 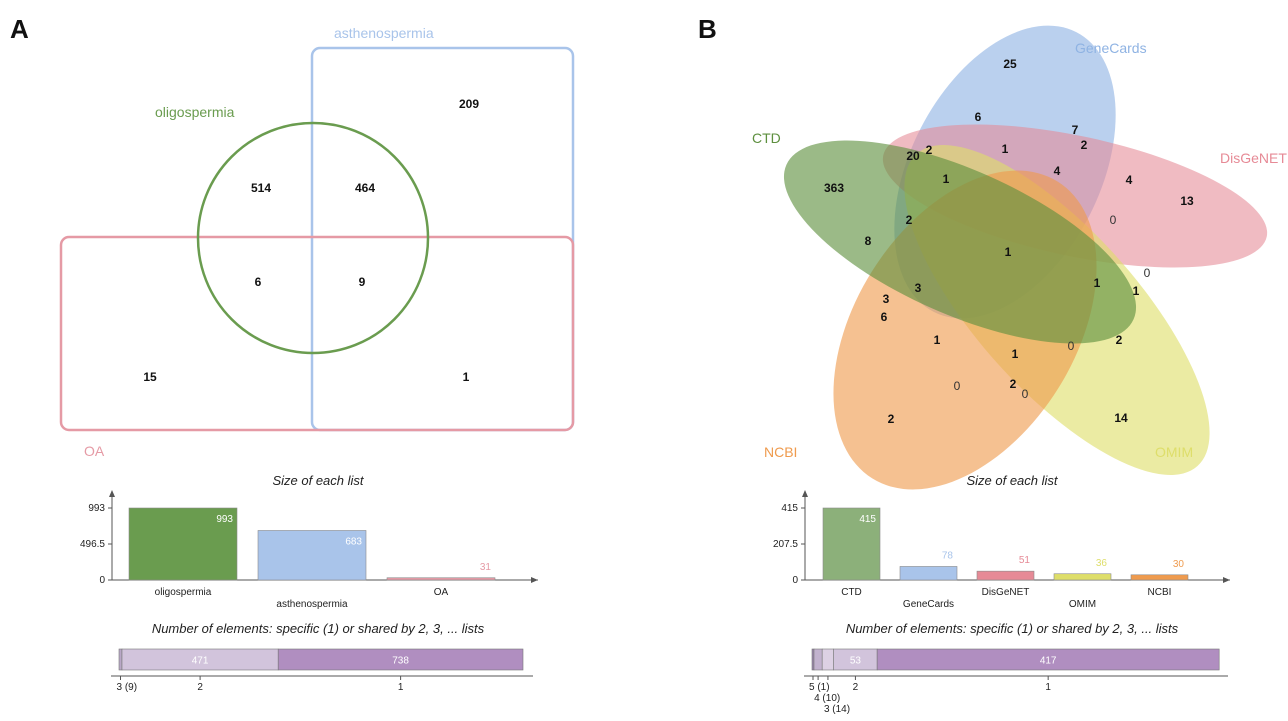 I want to click on region-count: 4, so click(x=1057, y=171).